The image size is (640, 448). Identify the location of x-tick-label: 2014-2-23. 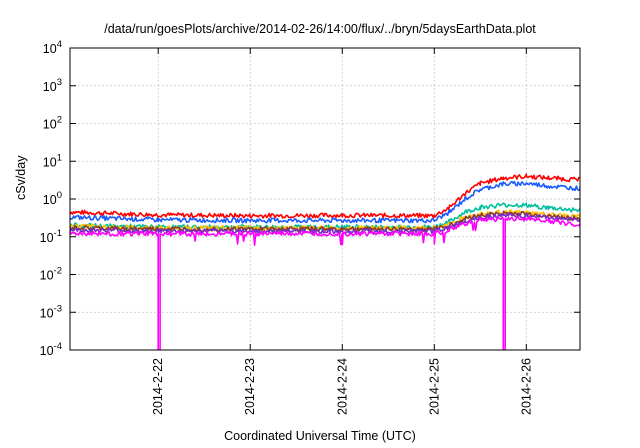
(250, 386).